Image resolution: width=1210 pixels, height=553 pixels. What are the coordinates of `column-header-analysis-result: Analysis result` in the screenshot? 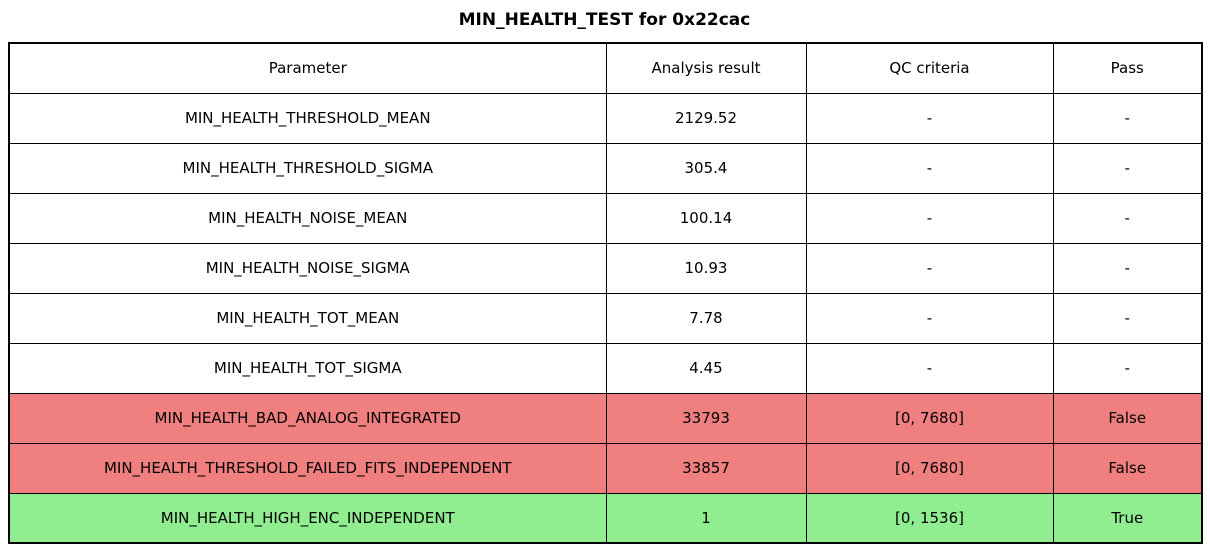 It's located at (706, 68).